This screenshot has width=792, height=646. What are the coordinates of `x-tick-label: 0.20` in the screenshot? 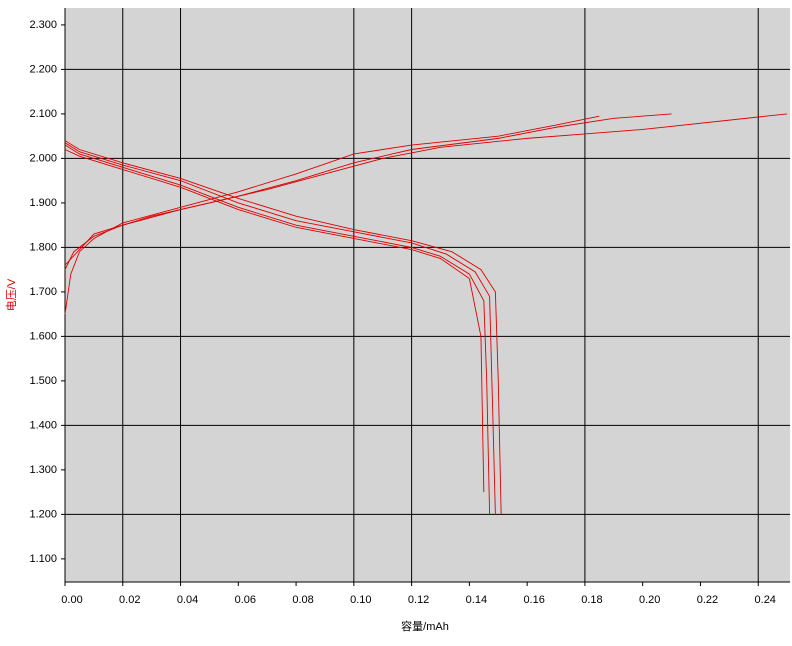 It's located at (649, 600).